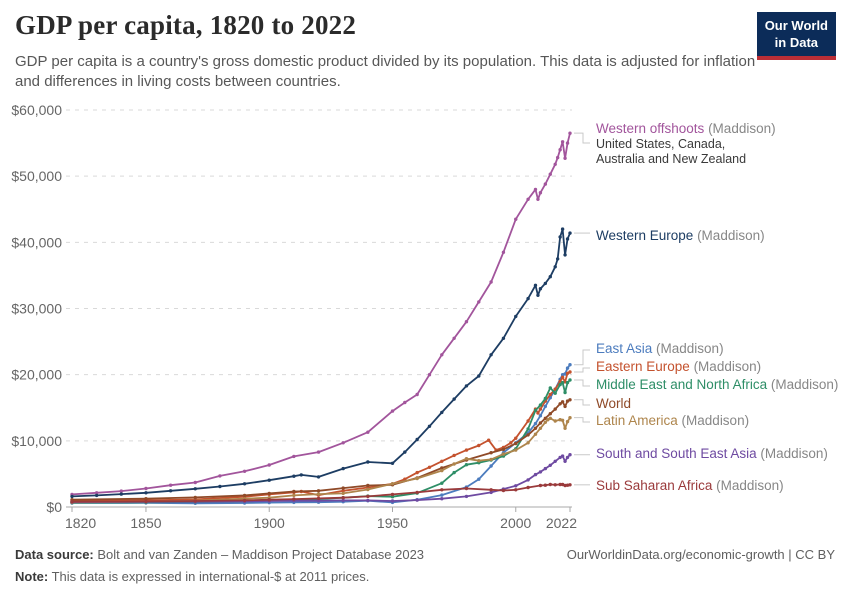  I want to click on series-line-latin-america, so click(330, 460).